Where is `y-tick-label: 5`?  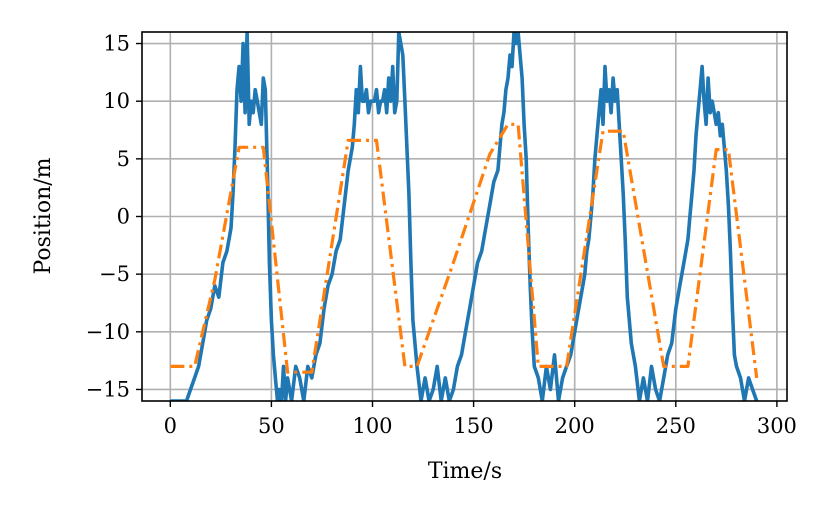 y-tick-label: 5 is located at coordinates (123, 159).